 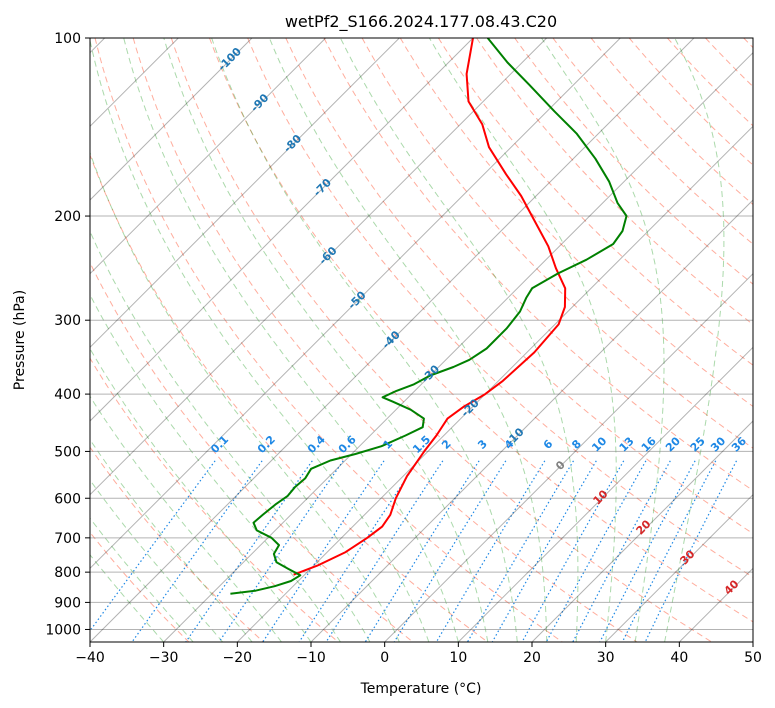 I want to click on isotherm-label: -20, so click(x=470, y=407).